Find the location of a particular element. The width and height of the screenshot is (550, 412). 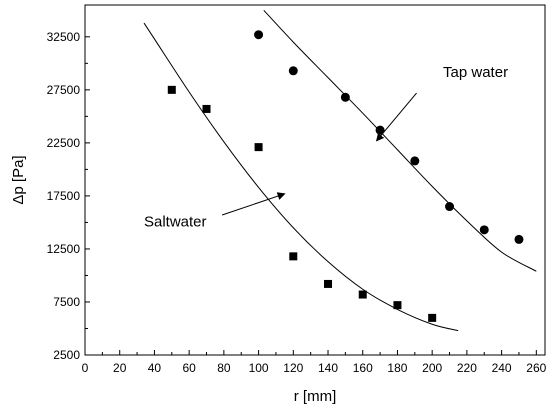

x-tick-label: 0 is located at coordinates (85, 368).